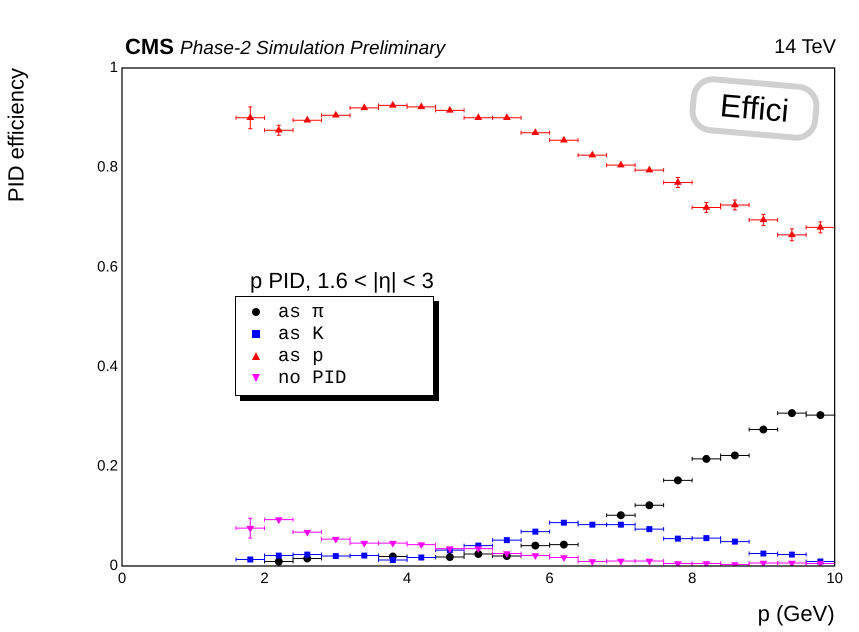 This screenshot has width=859, height=632. I want to click on chart-subtitle: Phase-2 Simulation Preliminary, so click(313, 48).